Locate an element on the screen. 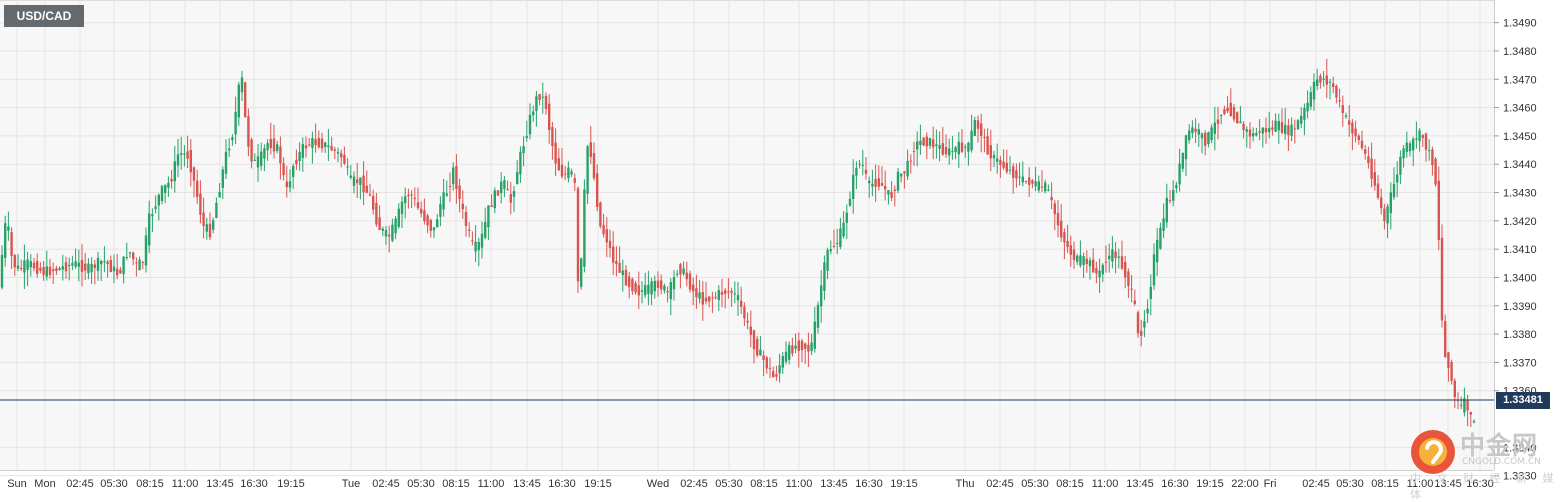 This screenshot has width=1565, height=502. x-tick-label: 16:30 is located at coordinates (562, 484).